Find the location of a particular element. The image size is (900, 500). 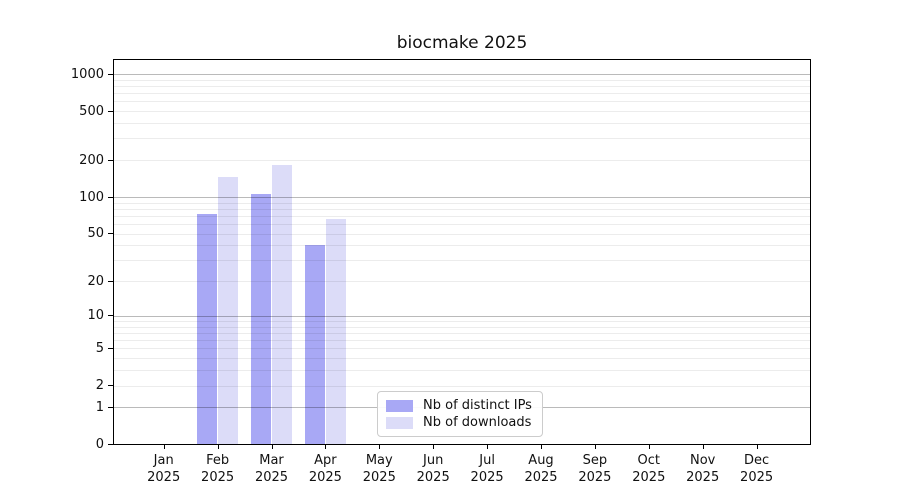

legend-item-distinct-ips: Nb of distinct IPs is located at coordinates (460, 405).